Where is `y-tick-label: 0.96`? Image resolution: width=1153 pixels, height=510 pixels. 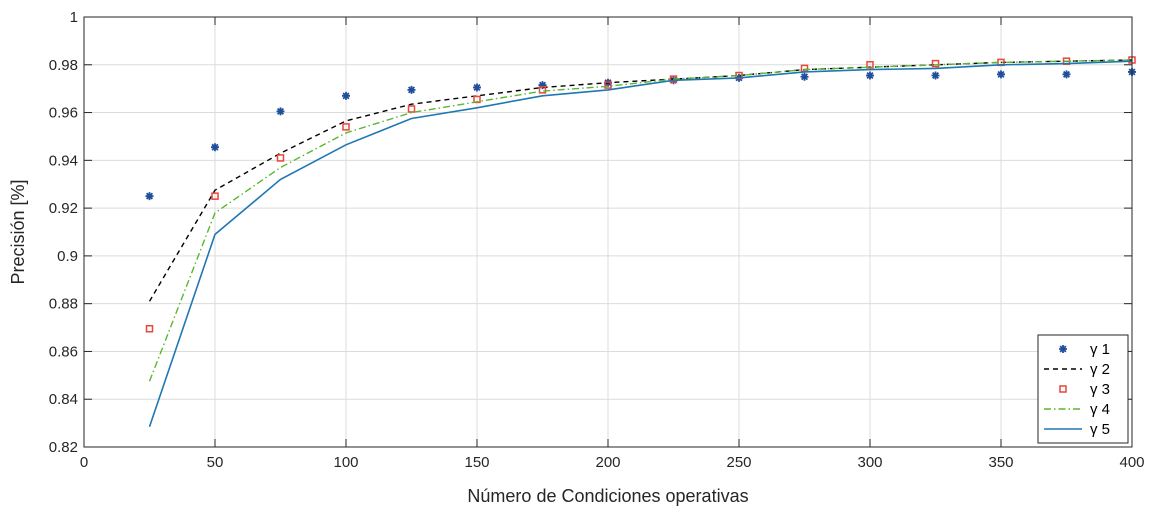
y-tick-label: 0.96 is located at coordinates (63, 113).